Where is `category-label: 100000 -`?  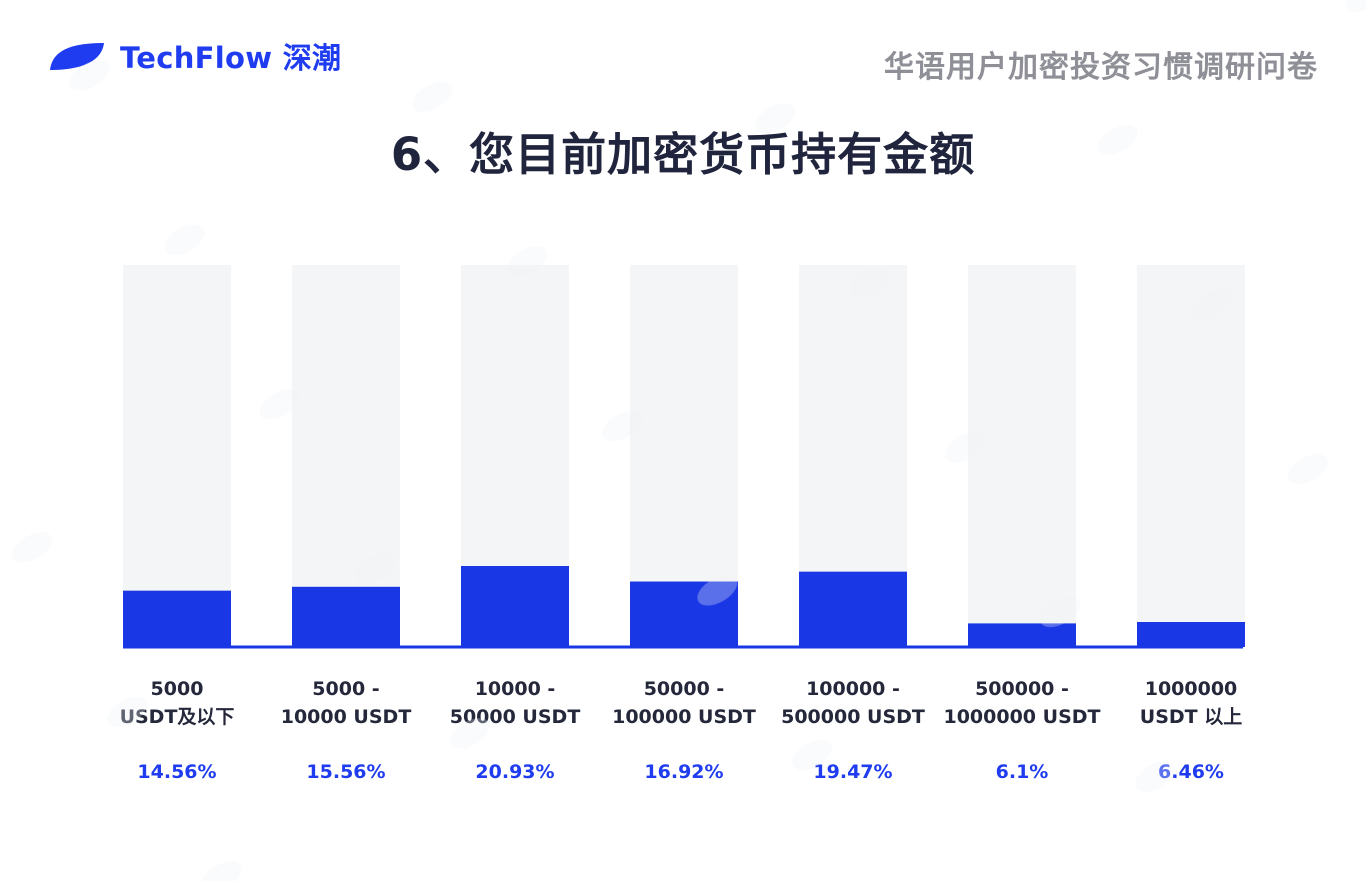 category-label: 100000 - is located at coordinates (853, 689).